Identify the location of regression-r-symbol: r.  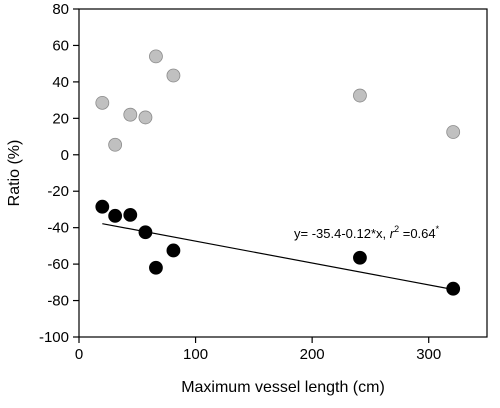
(392, 233).